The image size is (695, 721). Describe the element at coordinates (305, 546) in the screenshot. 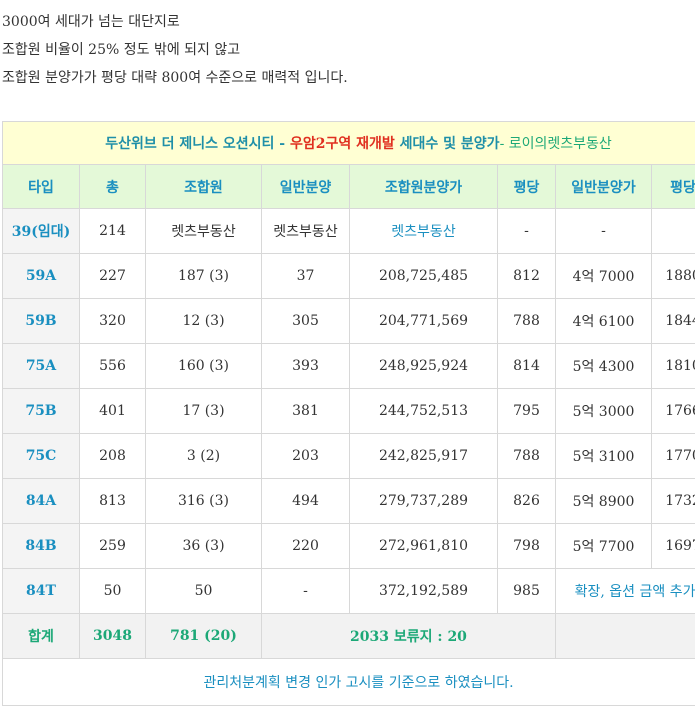

I see `cell-general-supply: 220` at that location.